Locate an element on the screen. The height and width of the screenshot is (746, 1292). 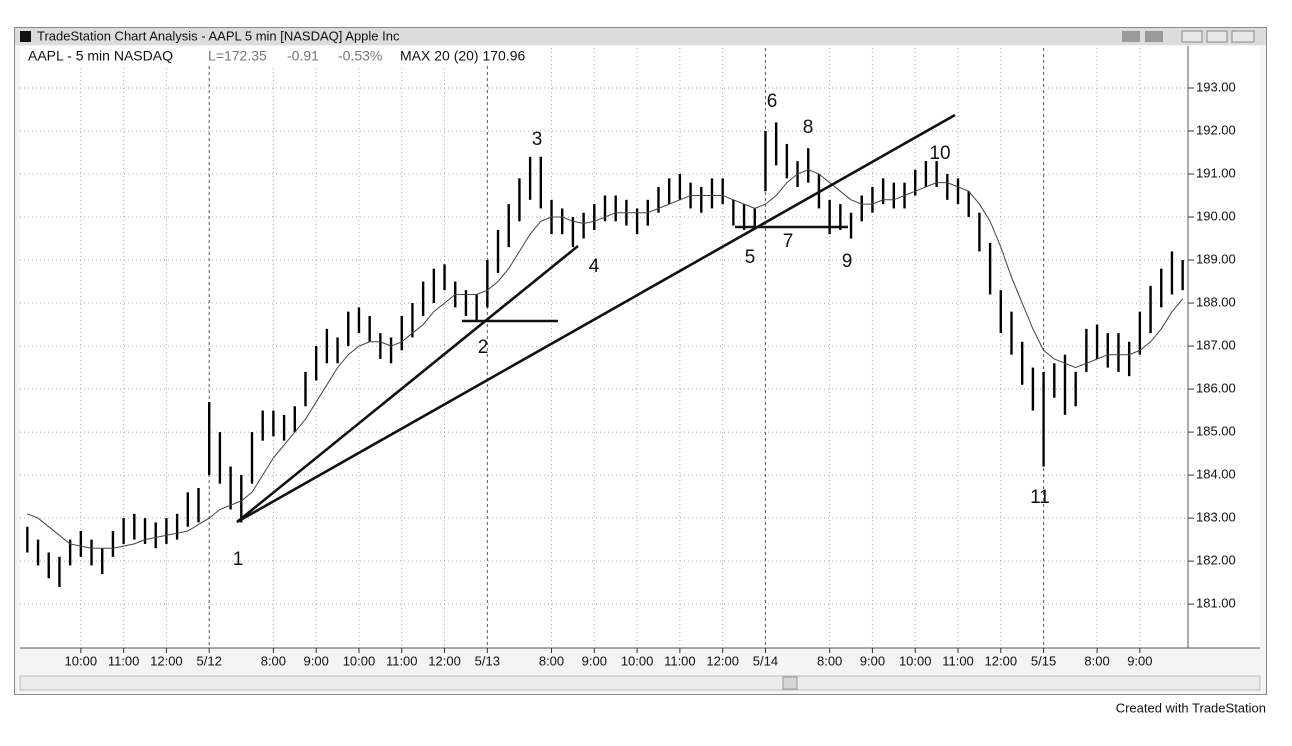
annotation: 5 is located at coordinates (750, 257).